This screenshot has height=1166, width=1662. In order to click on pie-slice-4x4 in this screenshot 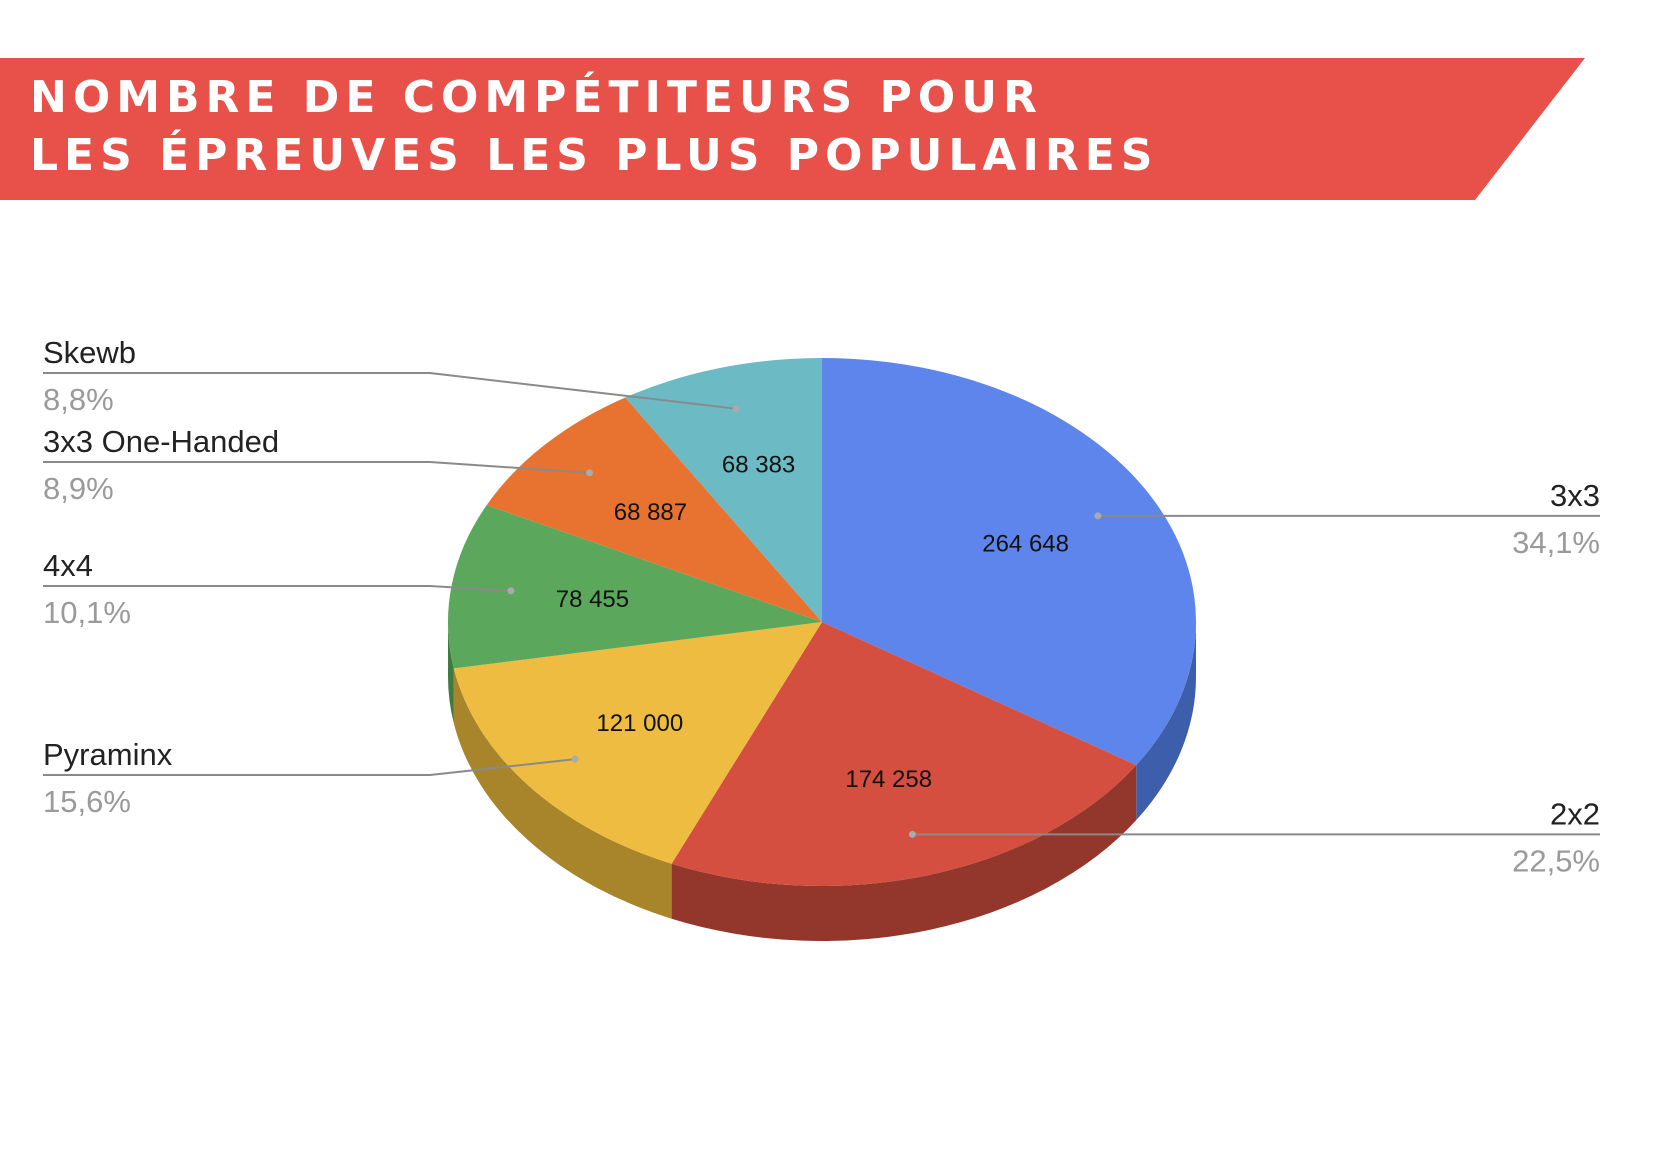, I will do `click(635, 587)`.